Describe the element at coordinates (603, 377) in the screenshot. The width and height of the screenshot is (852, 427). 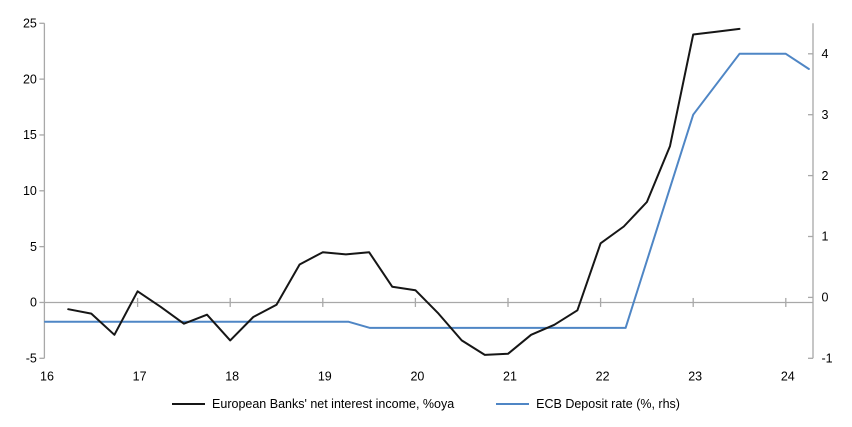
I see `x-tick-label: 22` at that location.